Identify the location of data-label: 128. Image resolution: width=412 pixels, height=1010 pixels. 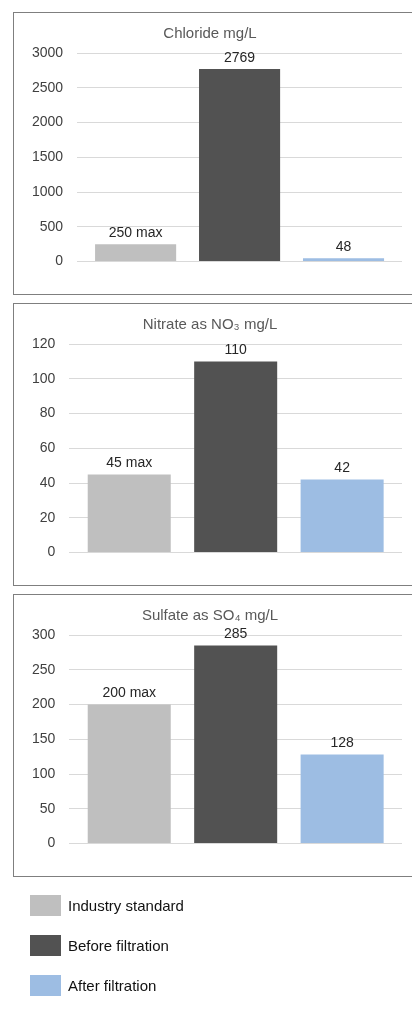
(342, 742).